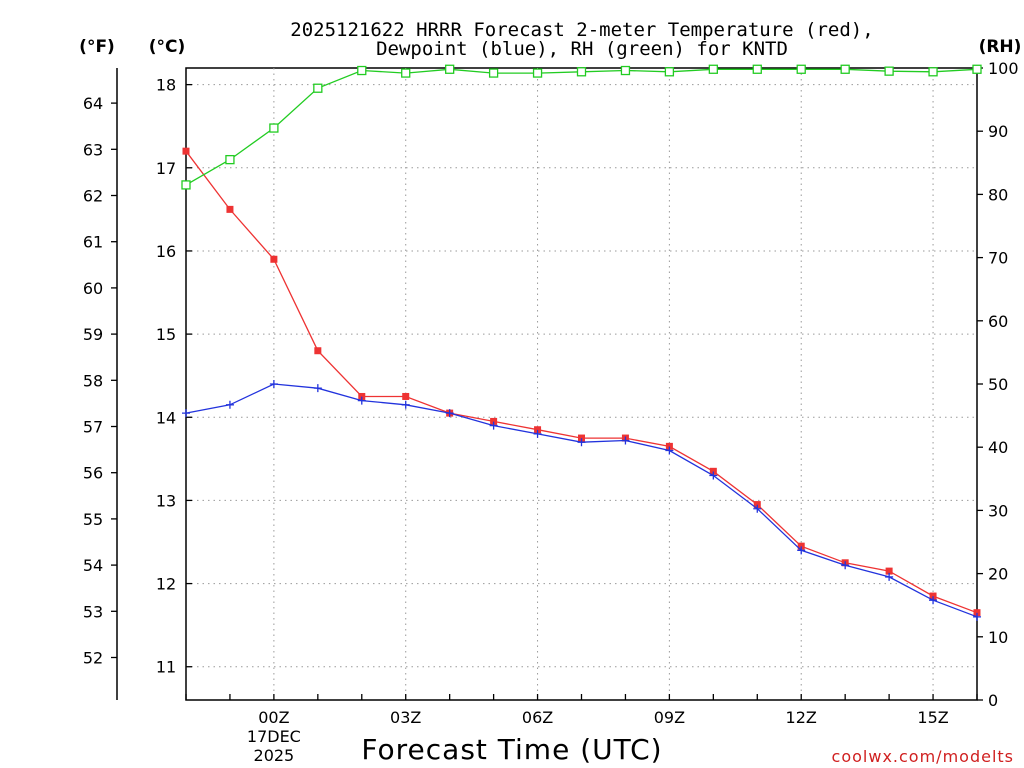  I want to click on fahrenheit-tick-label: 61, so click(93, 242).